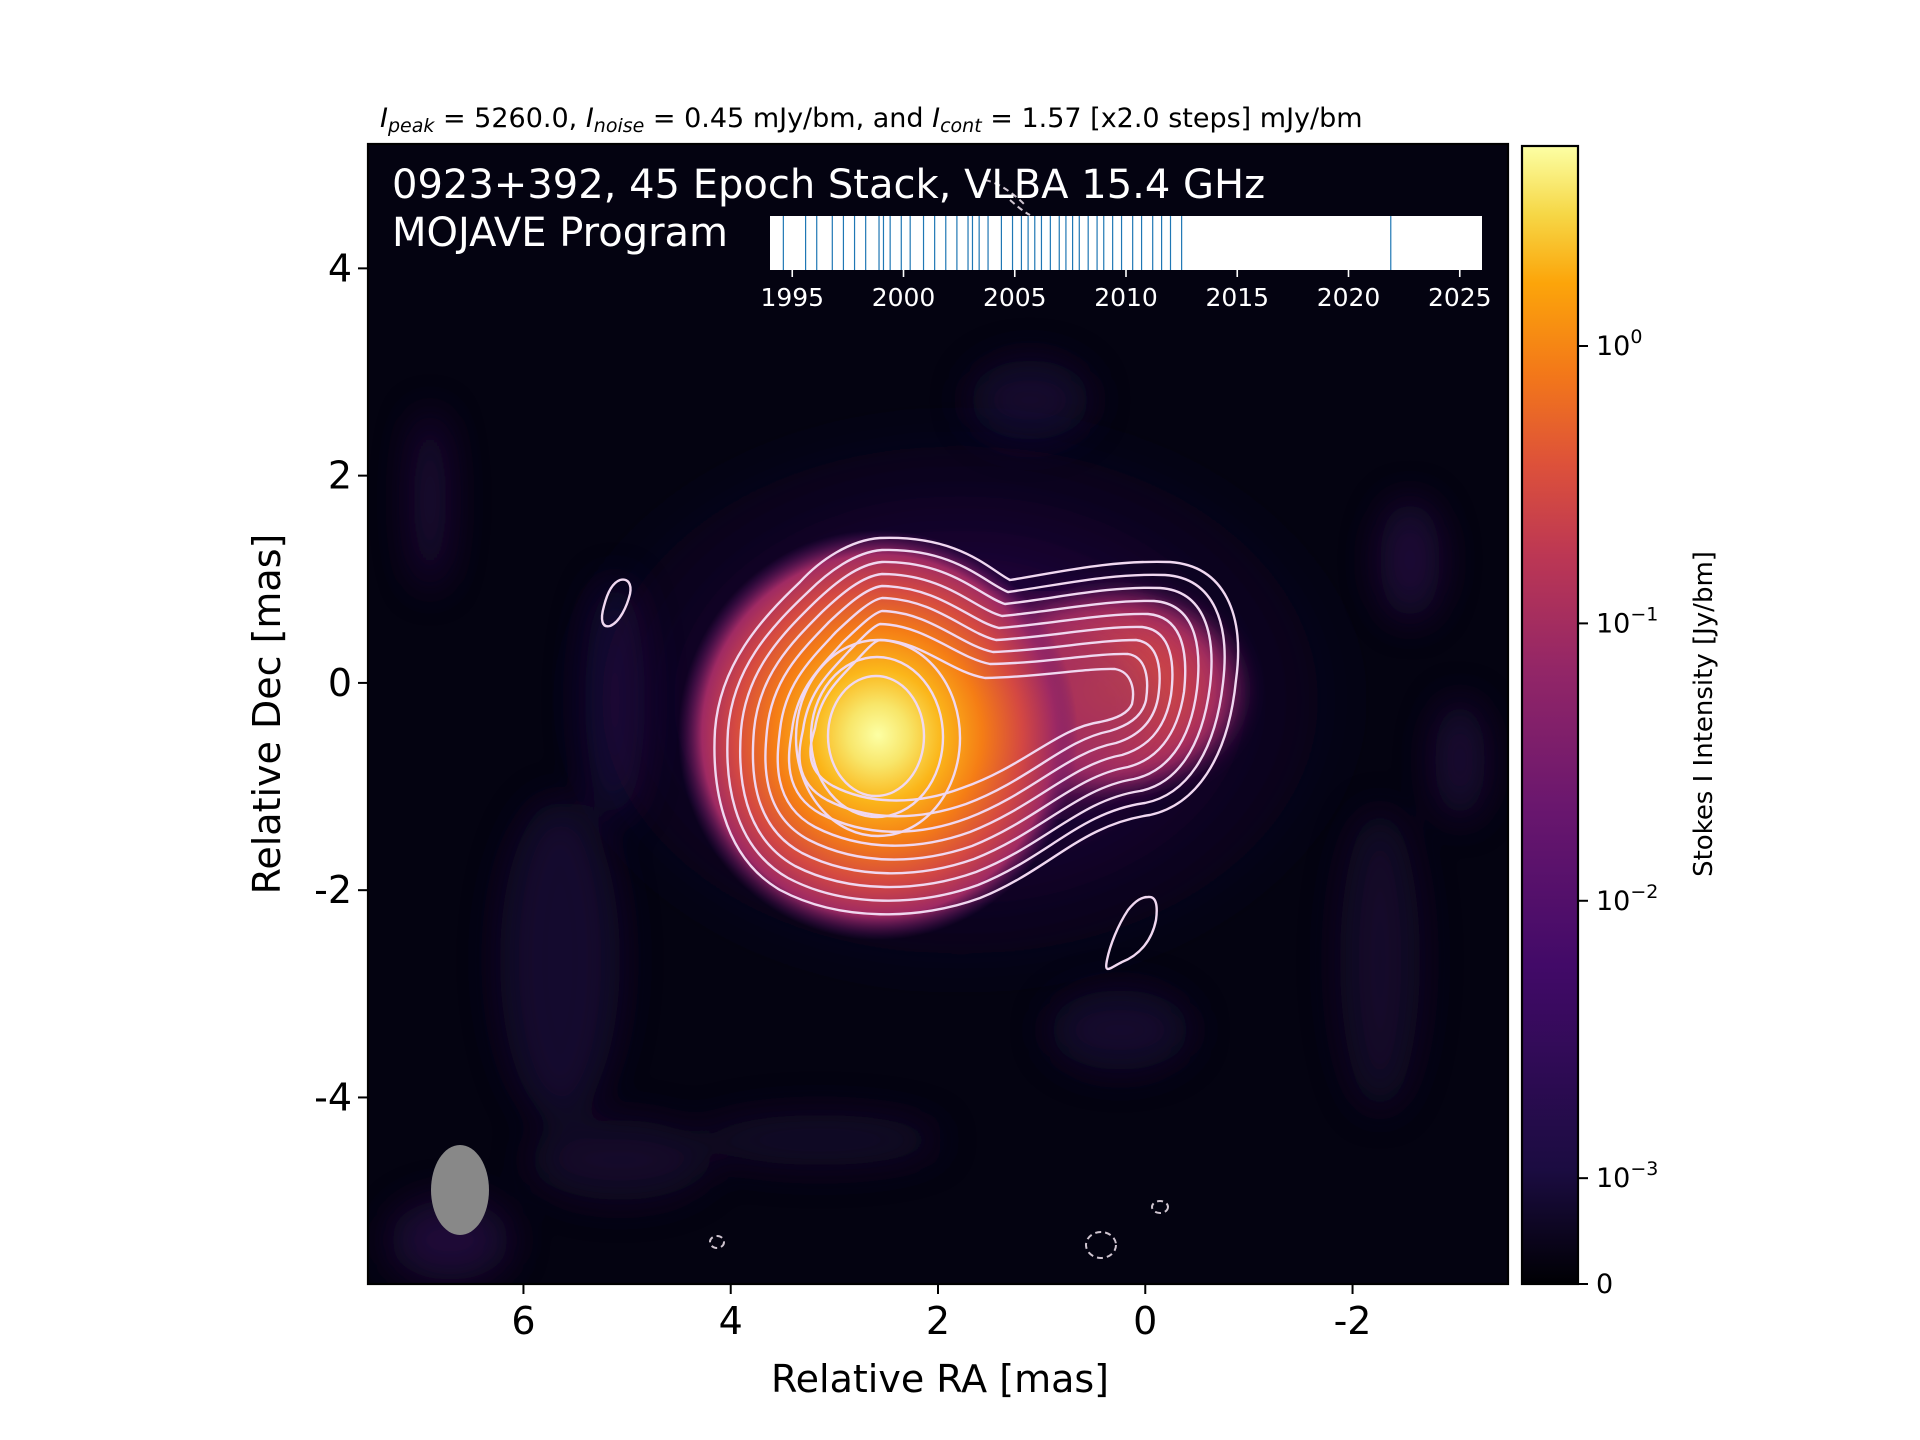  I want to click on x-tick-label-2: 2, so click(938, 1321).